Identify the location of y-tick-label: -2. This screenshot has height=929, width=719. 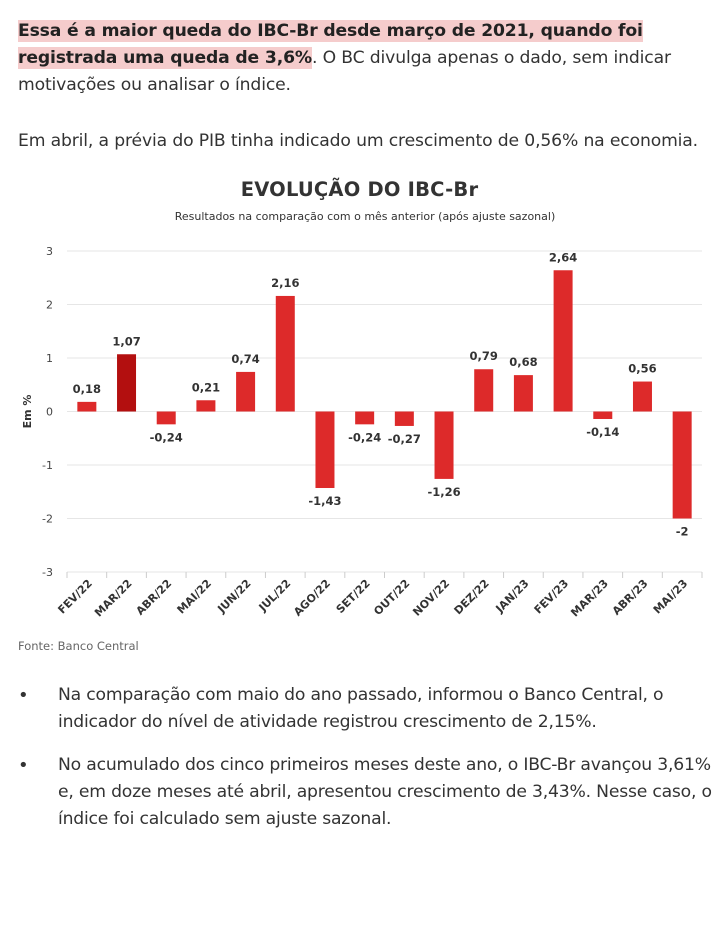
(47, 519).